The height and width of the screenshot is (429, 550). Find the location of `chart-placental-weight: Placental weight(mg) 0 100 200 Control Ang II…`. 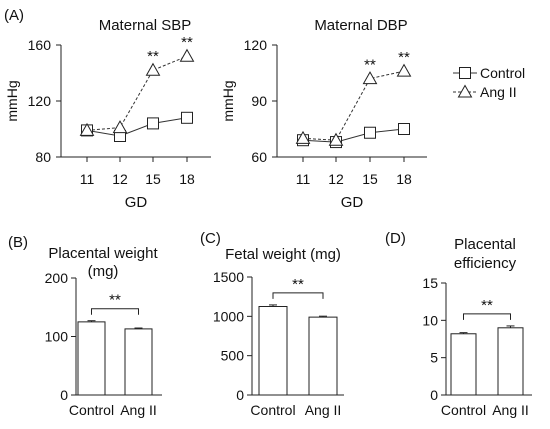

chart-placental-weight: Placental weight(mg) 0 100 200 Control Ang II… is located at coordinates (103, 331).